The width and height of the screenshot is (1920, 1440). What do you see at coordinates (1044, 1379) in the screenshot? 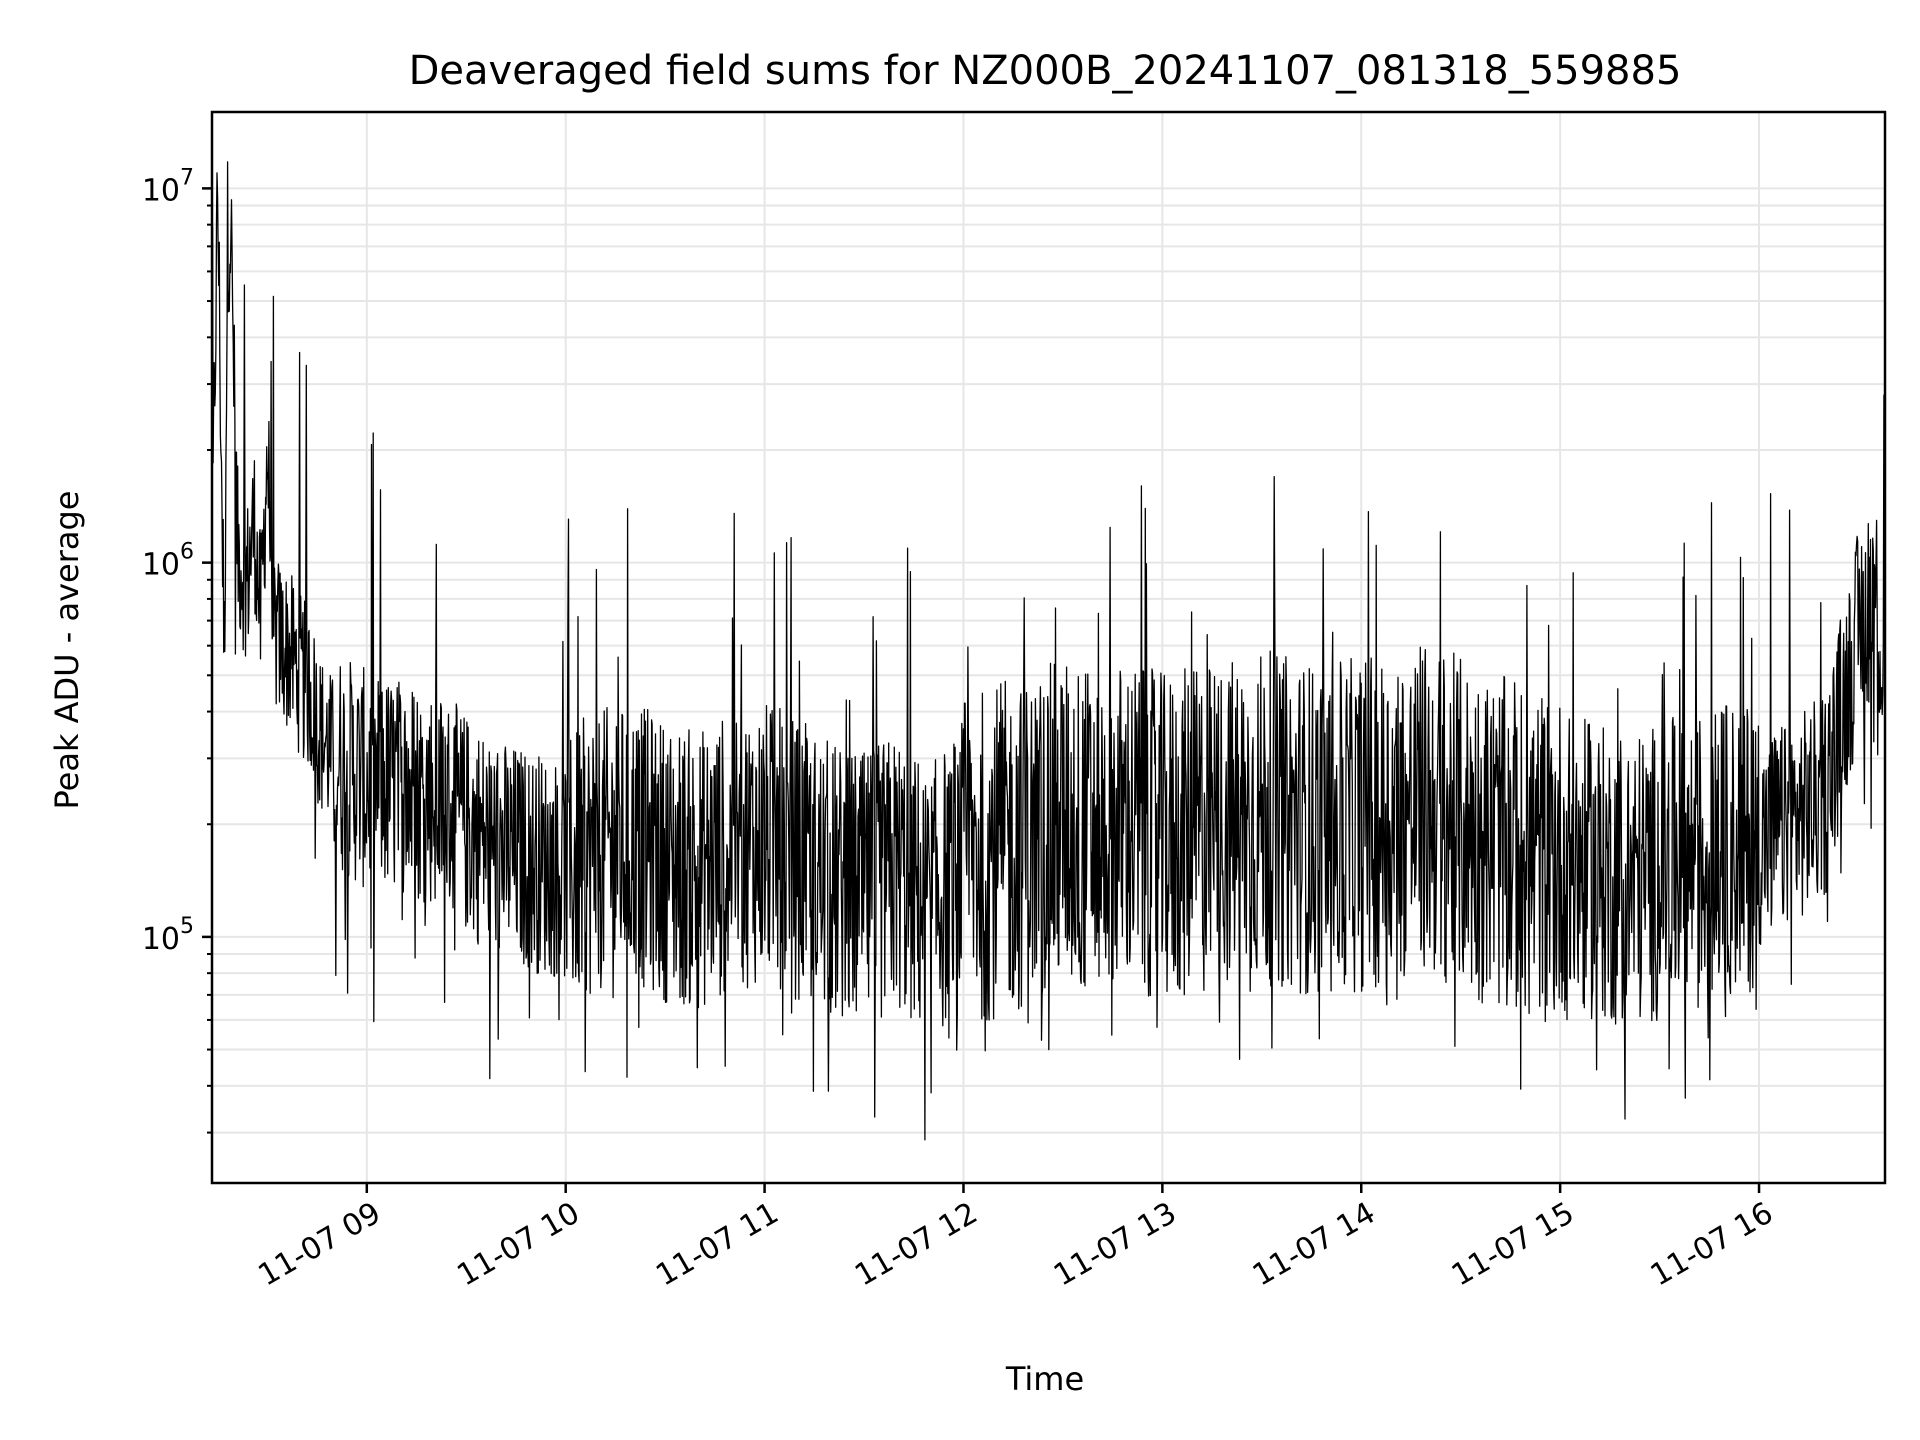
I see `x-axis-label: Time` at bounding box center [1044, 1379].